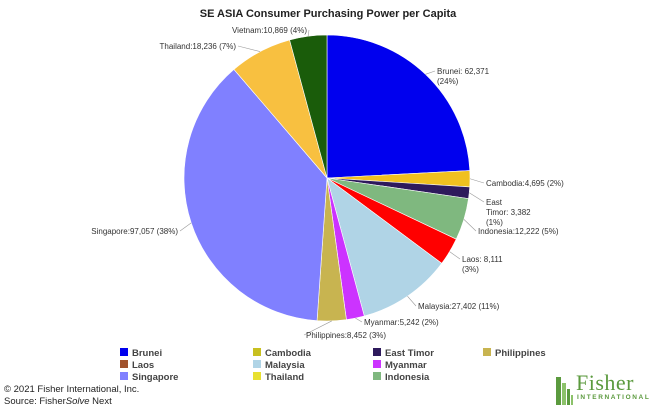 This screenshot has width=655, height=409. I want to click on legend-label: Malaysia, so click(285, 365).